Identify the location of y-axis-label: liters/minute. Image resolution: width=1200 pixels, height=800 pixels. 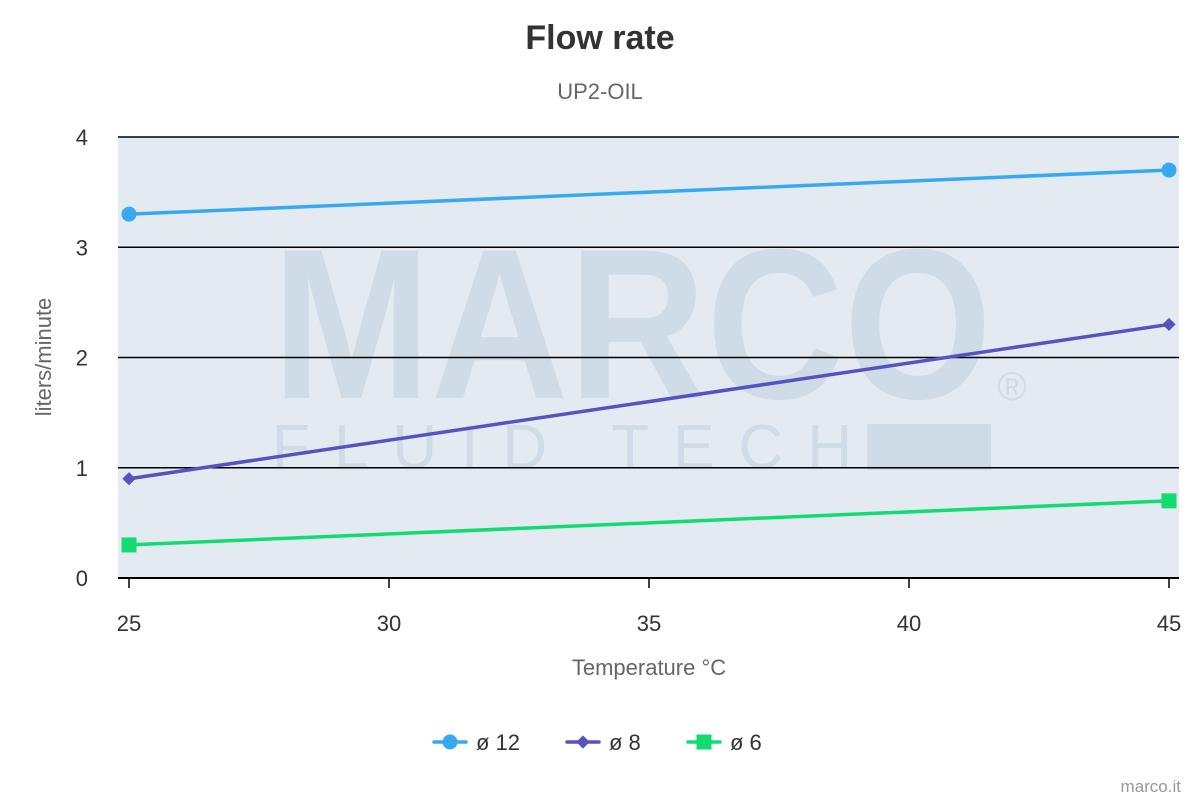
(43, 357).